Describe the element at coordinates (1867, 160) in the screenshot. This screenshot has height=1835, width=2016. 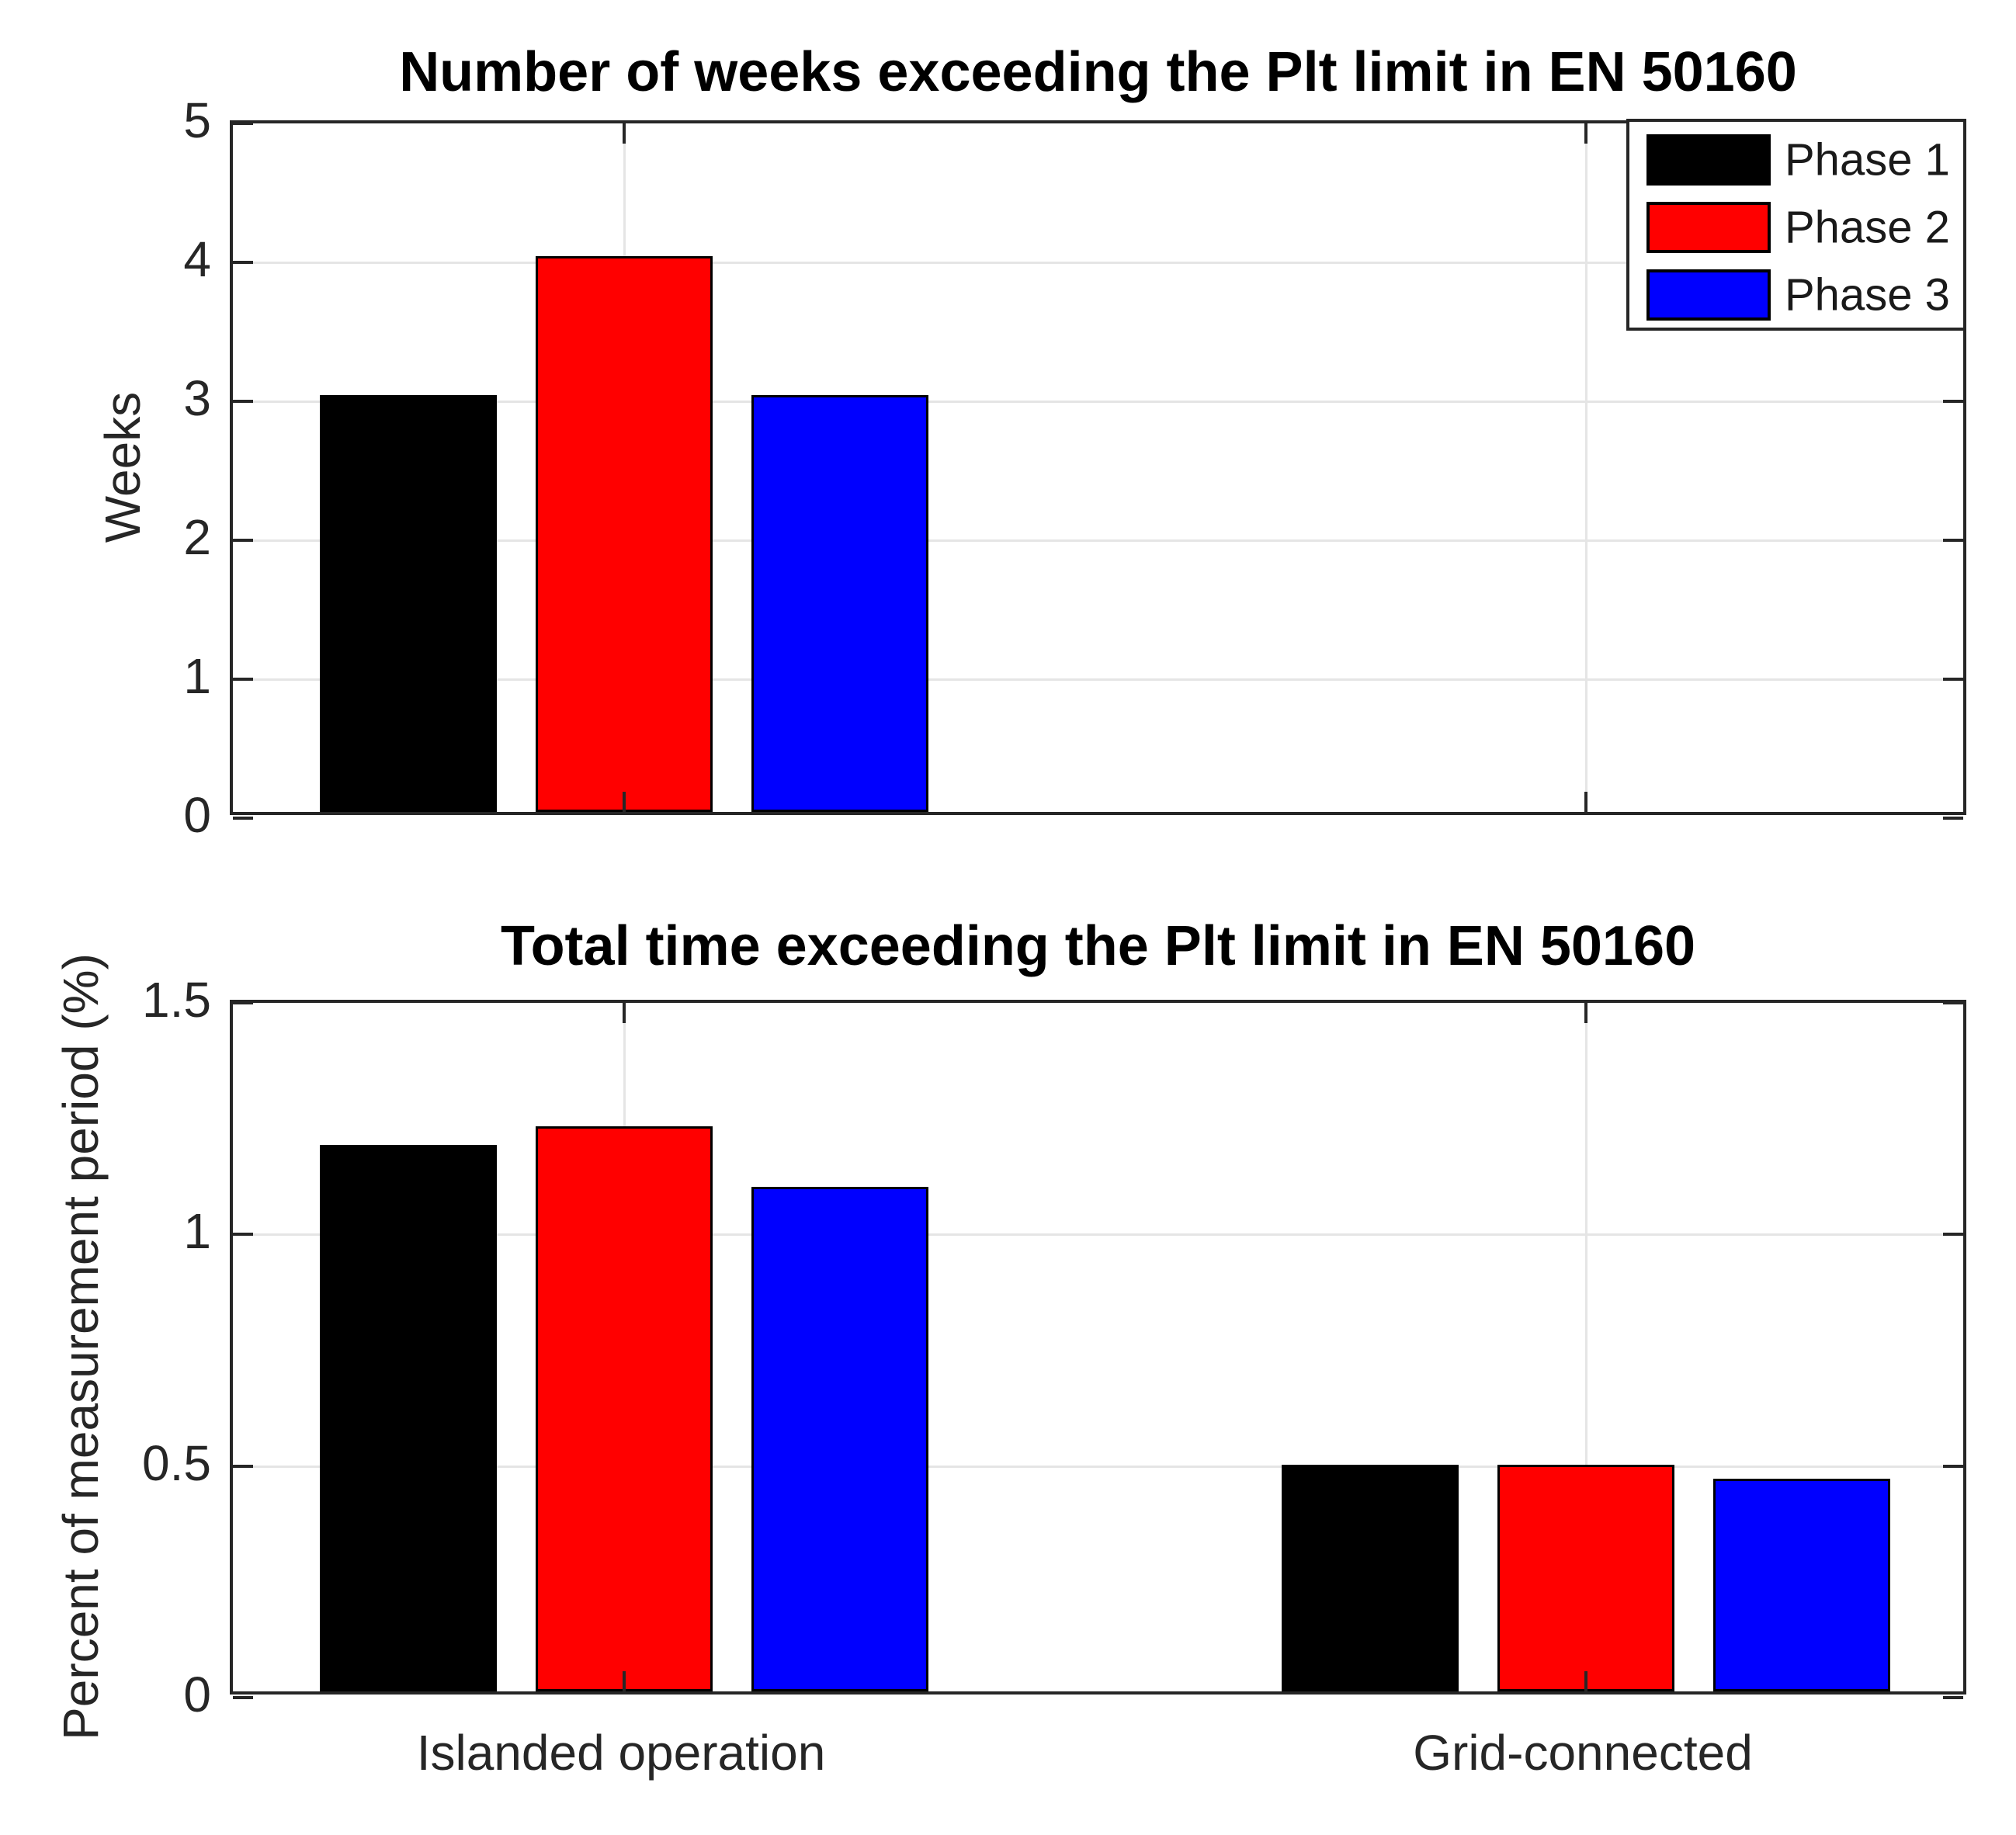
I see `legend-label: Phase 1` at that location.